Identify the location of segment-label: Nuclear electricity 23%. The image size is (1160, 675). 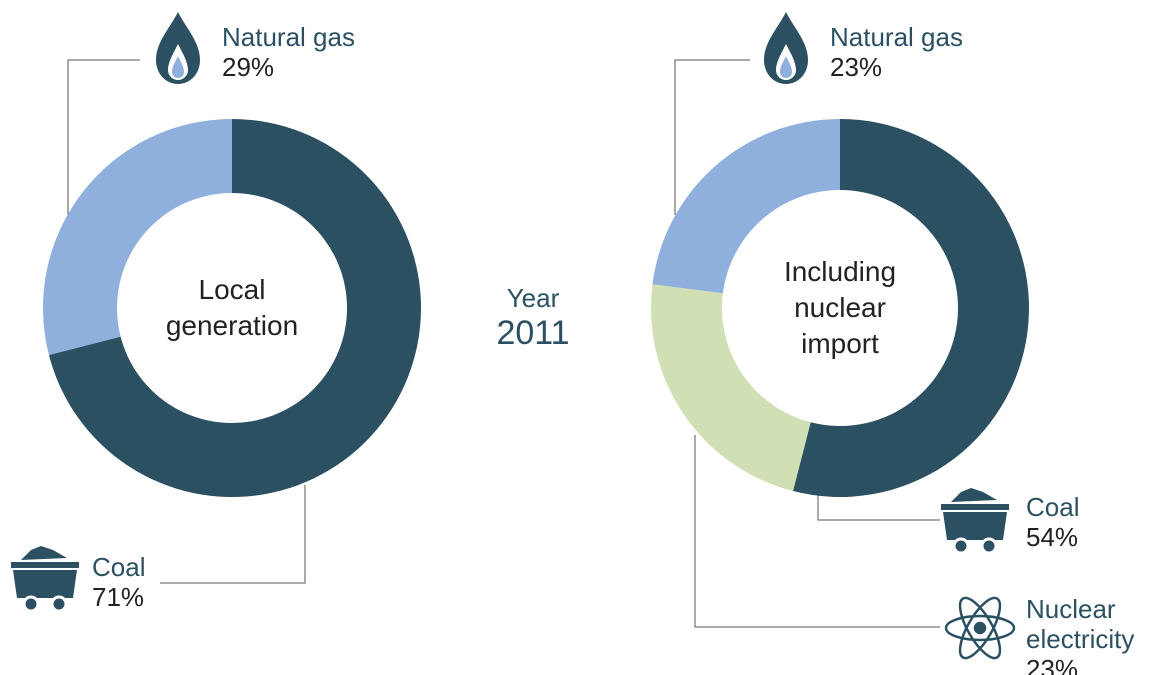
(1093, 634).